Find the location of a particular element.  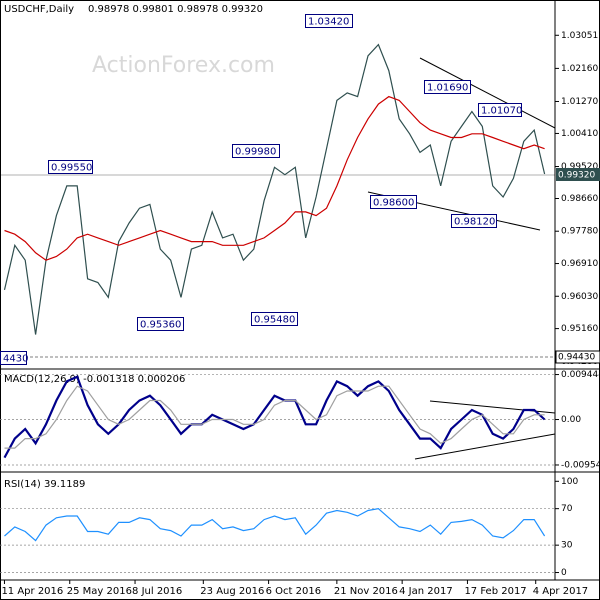

x-tick-label: 8 Jul 2016 is located at coordinates (157, 591).